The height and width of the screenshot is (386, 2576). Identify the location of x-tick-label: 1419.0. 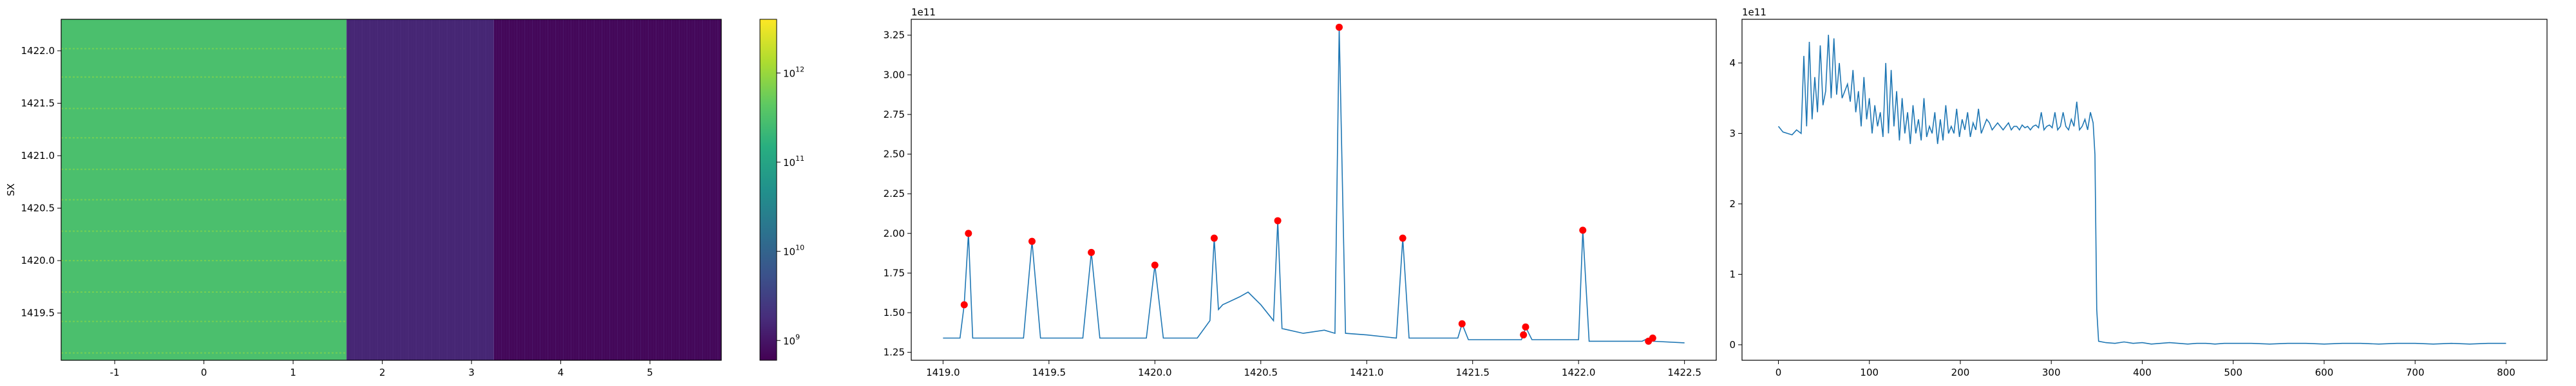
(943, 372).